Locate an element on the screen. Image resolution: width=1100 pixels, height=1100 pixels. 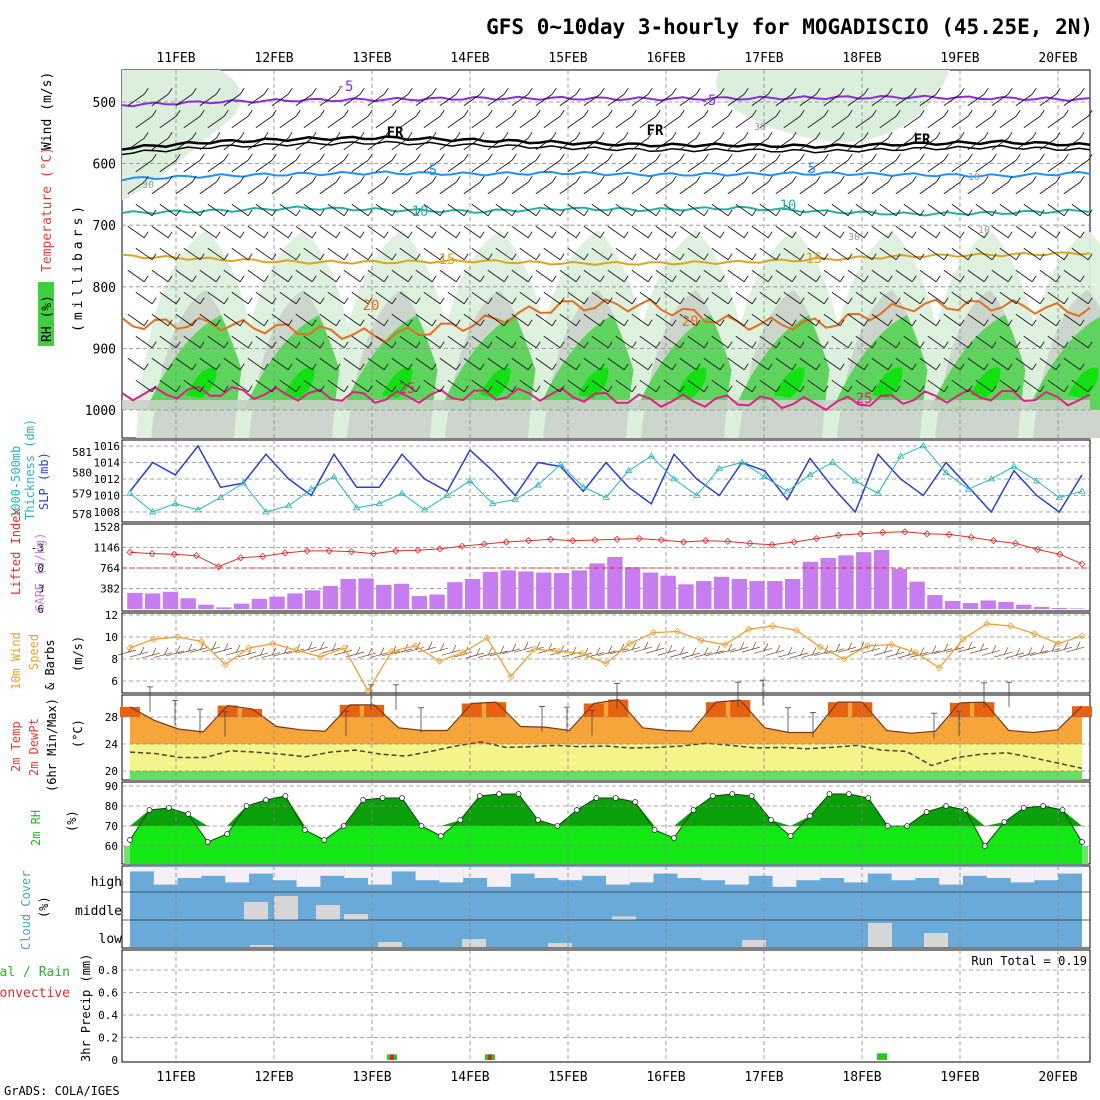
wind-series is located at coordinates (601, 657).